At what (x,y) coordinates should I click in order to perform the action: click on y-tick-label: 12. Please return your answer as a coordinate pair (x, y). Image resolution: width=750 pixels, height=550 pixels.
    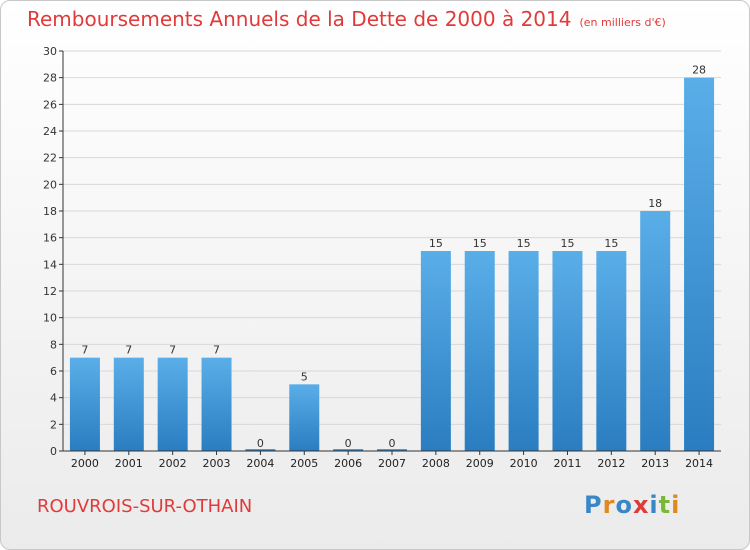
    Looking at the image, I should click on (50, 291).